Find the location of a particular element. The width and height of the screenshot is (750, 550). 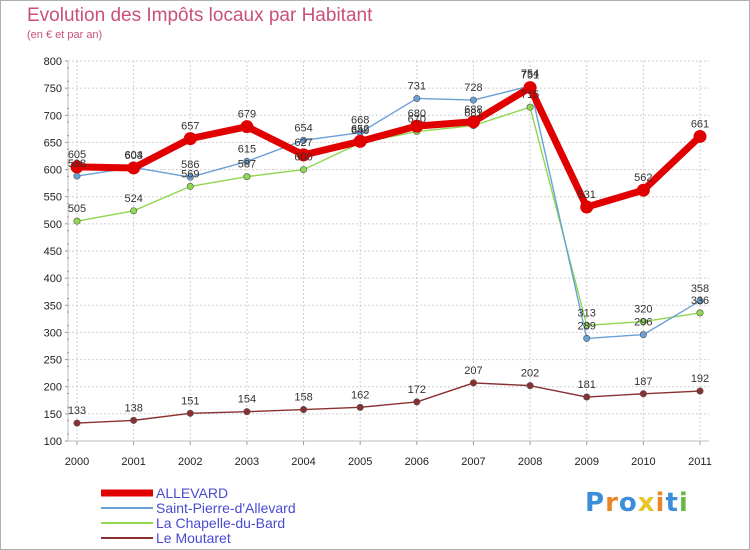

y-tick-label: 150 is located at coordinates (53, 415).